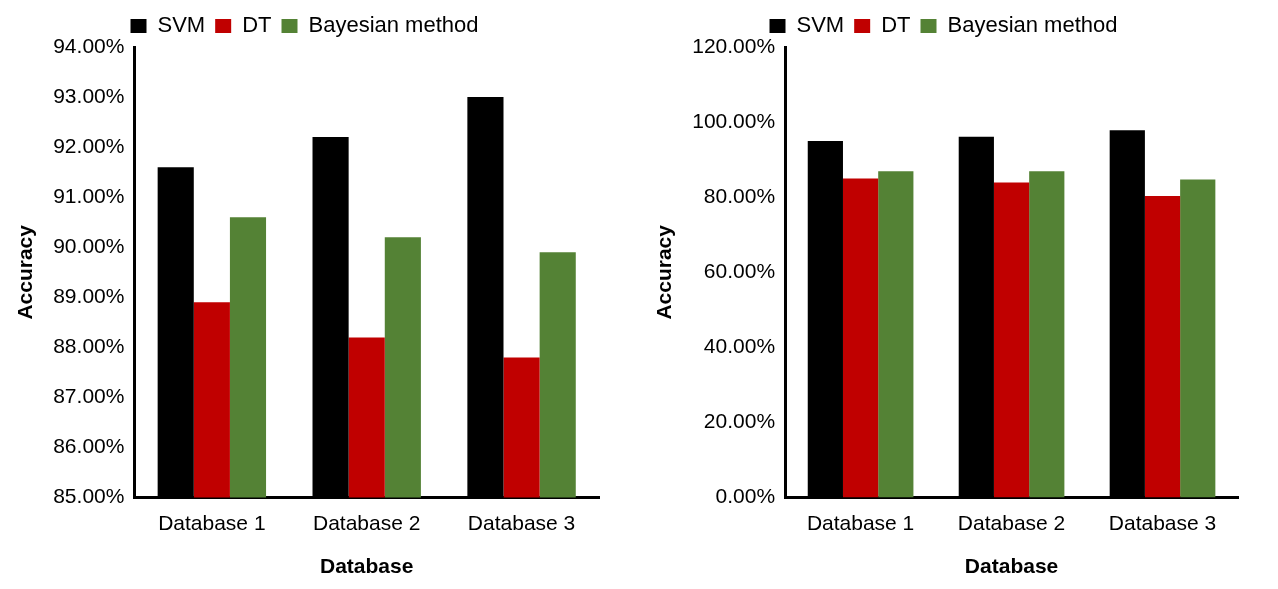  Describe the element at coordinates (739, 346) in the screenshot. I see `y-tick-label: 40.00%` at that location.